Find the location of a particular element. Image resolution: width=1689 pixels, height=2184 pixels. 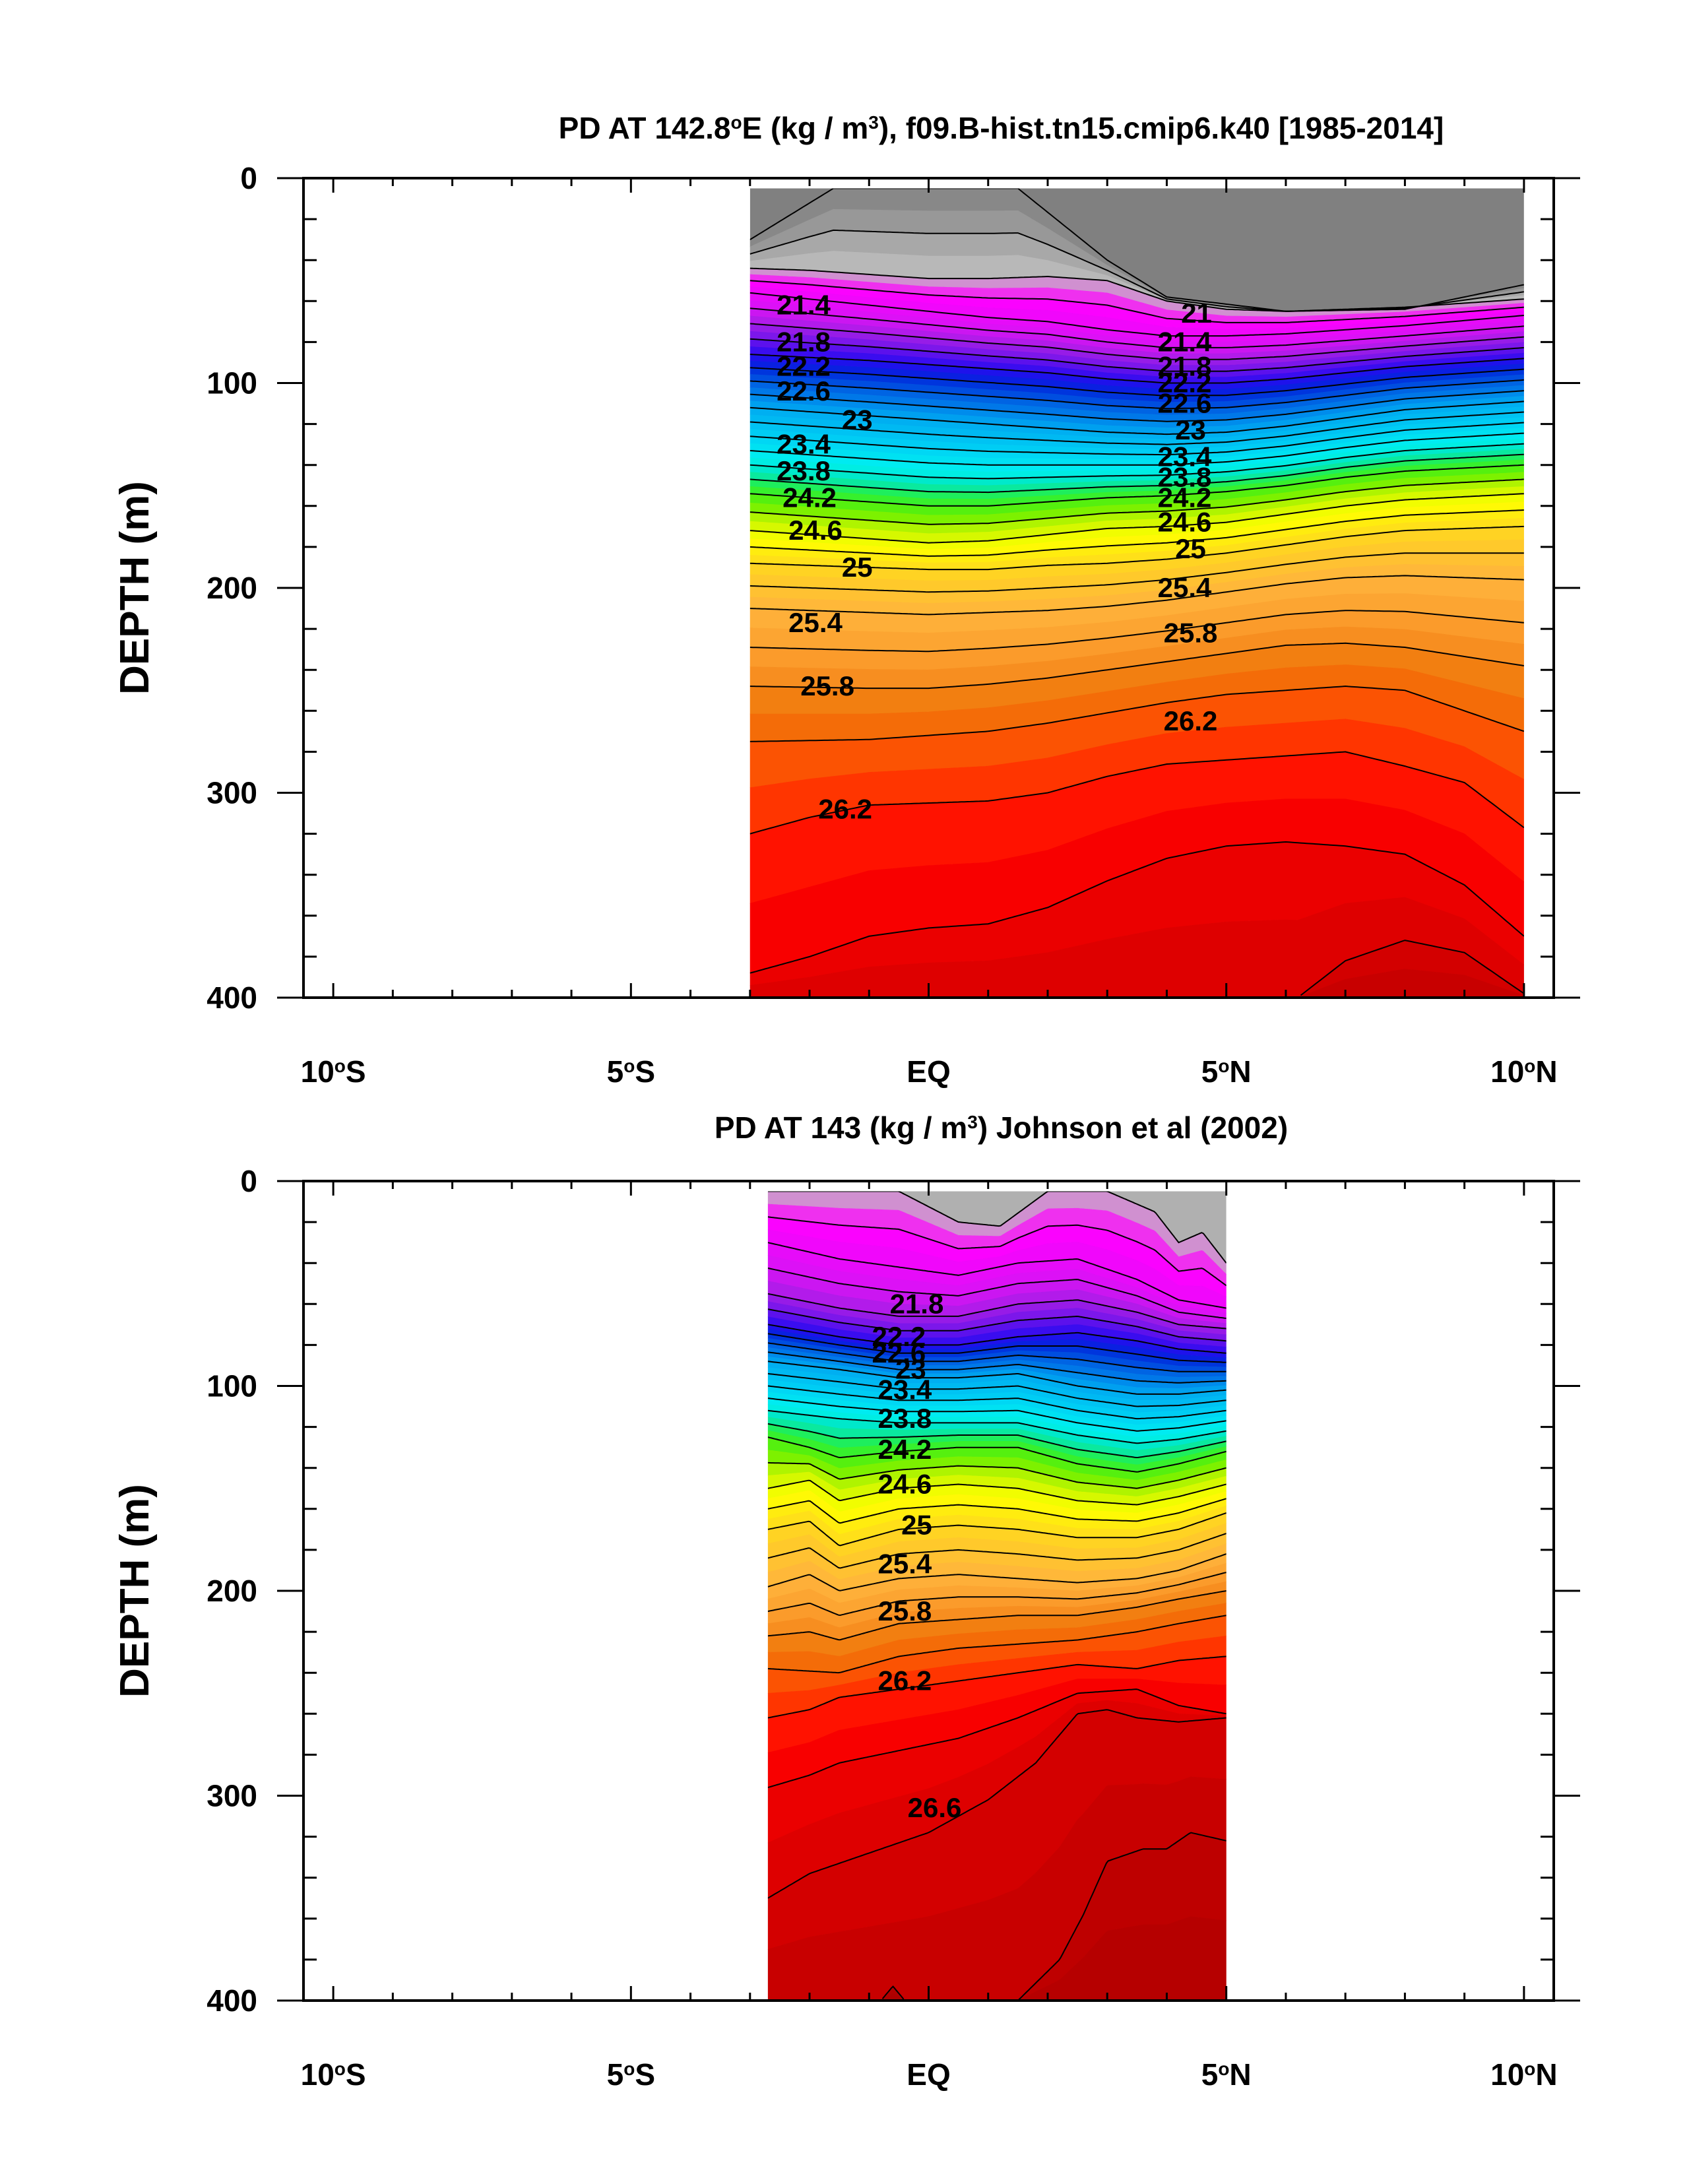

contour-label: 26.2 is located at coordinates (1191, 720).